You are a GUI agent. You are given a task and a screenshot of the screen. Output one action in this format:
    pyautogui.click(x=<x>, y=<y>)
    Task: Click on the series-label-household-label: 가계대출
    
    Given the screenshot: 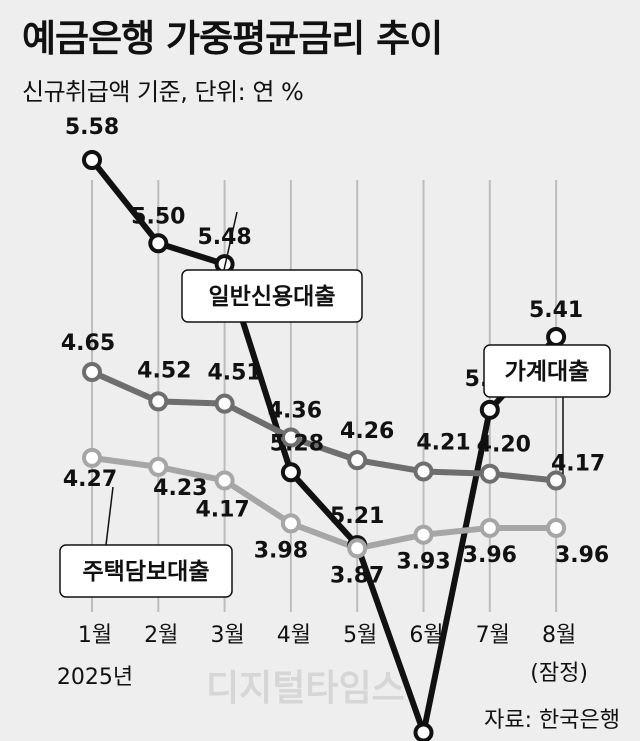 What is the action you would take?
    pyautogui.click(x=547, y=372)
    